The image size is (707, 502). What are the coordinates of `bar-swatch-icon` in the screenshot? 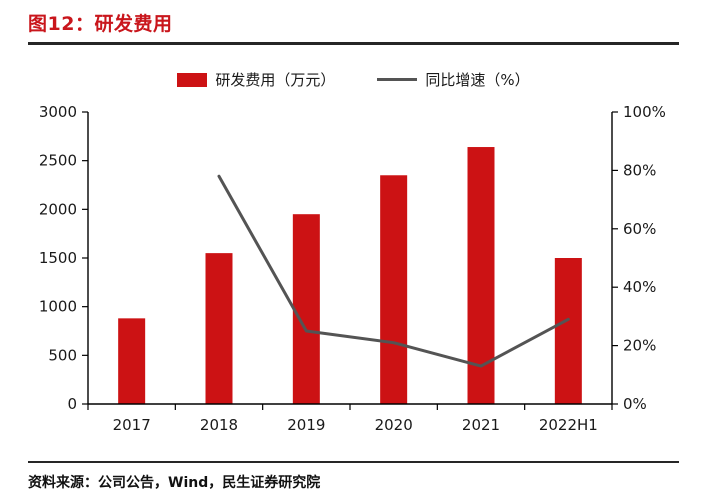 It's located at (192, 79).